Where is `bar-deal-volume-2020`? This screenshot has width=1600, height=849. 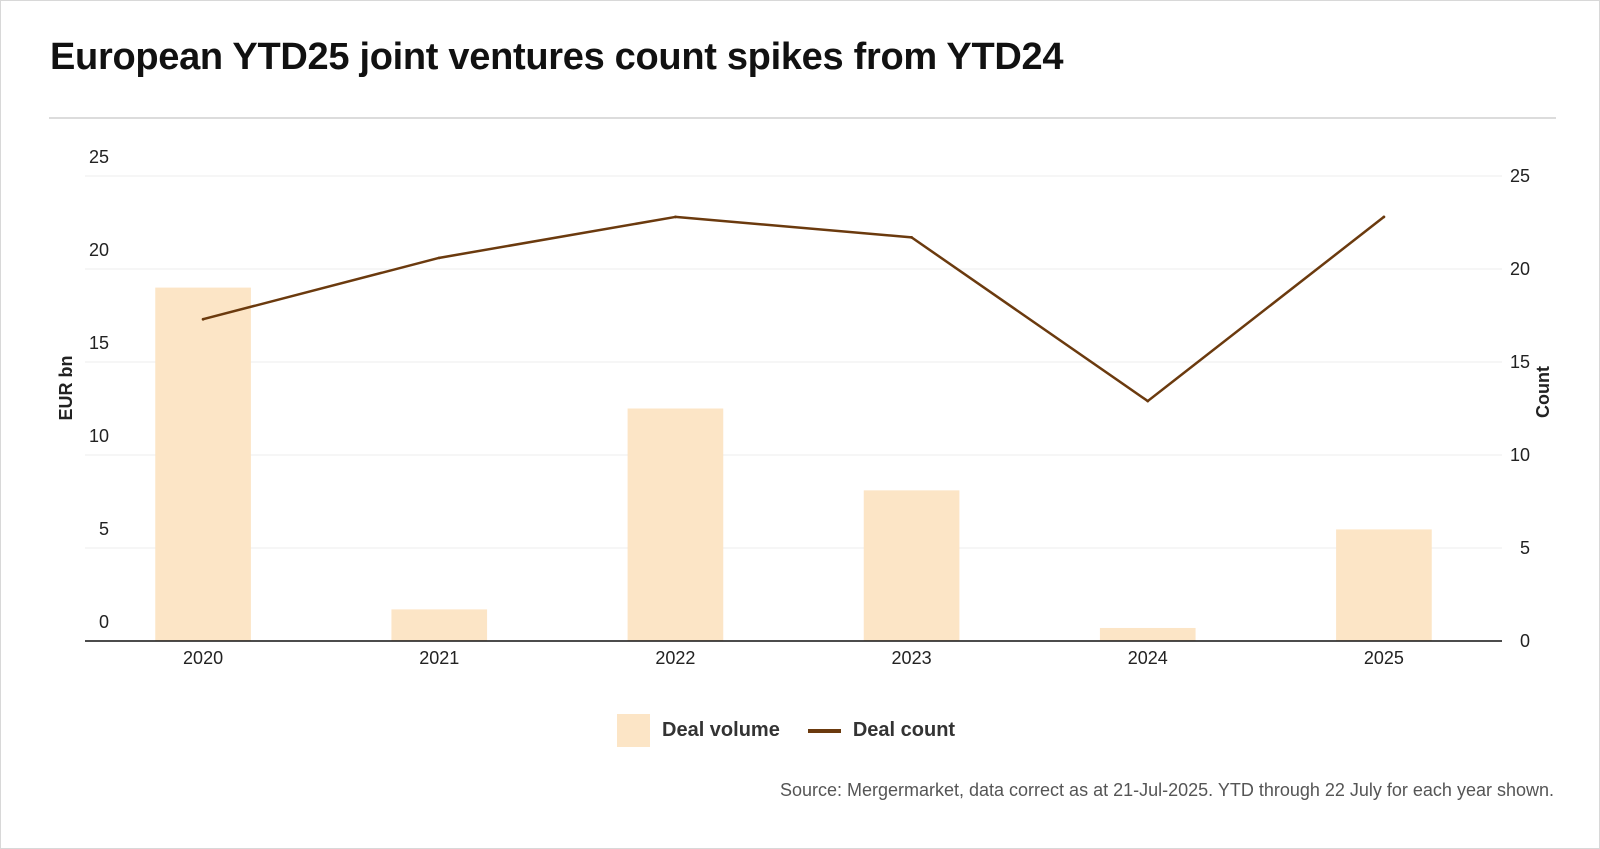 bar-deal-volume-2020 is located at coordinates (203, 464).